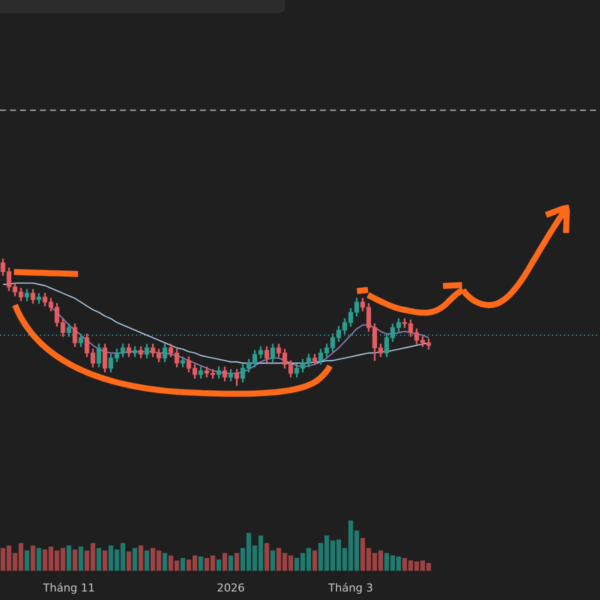  Describe the element at coordinates (68, 587) in the screenshot. I see `x-tick-label: Tháng 11` at that location.